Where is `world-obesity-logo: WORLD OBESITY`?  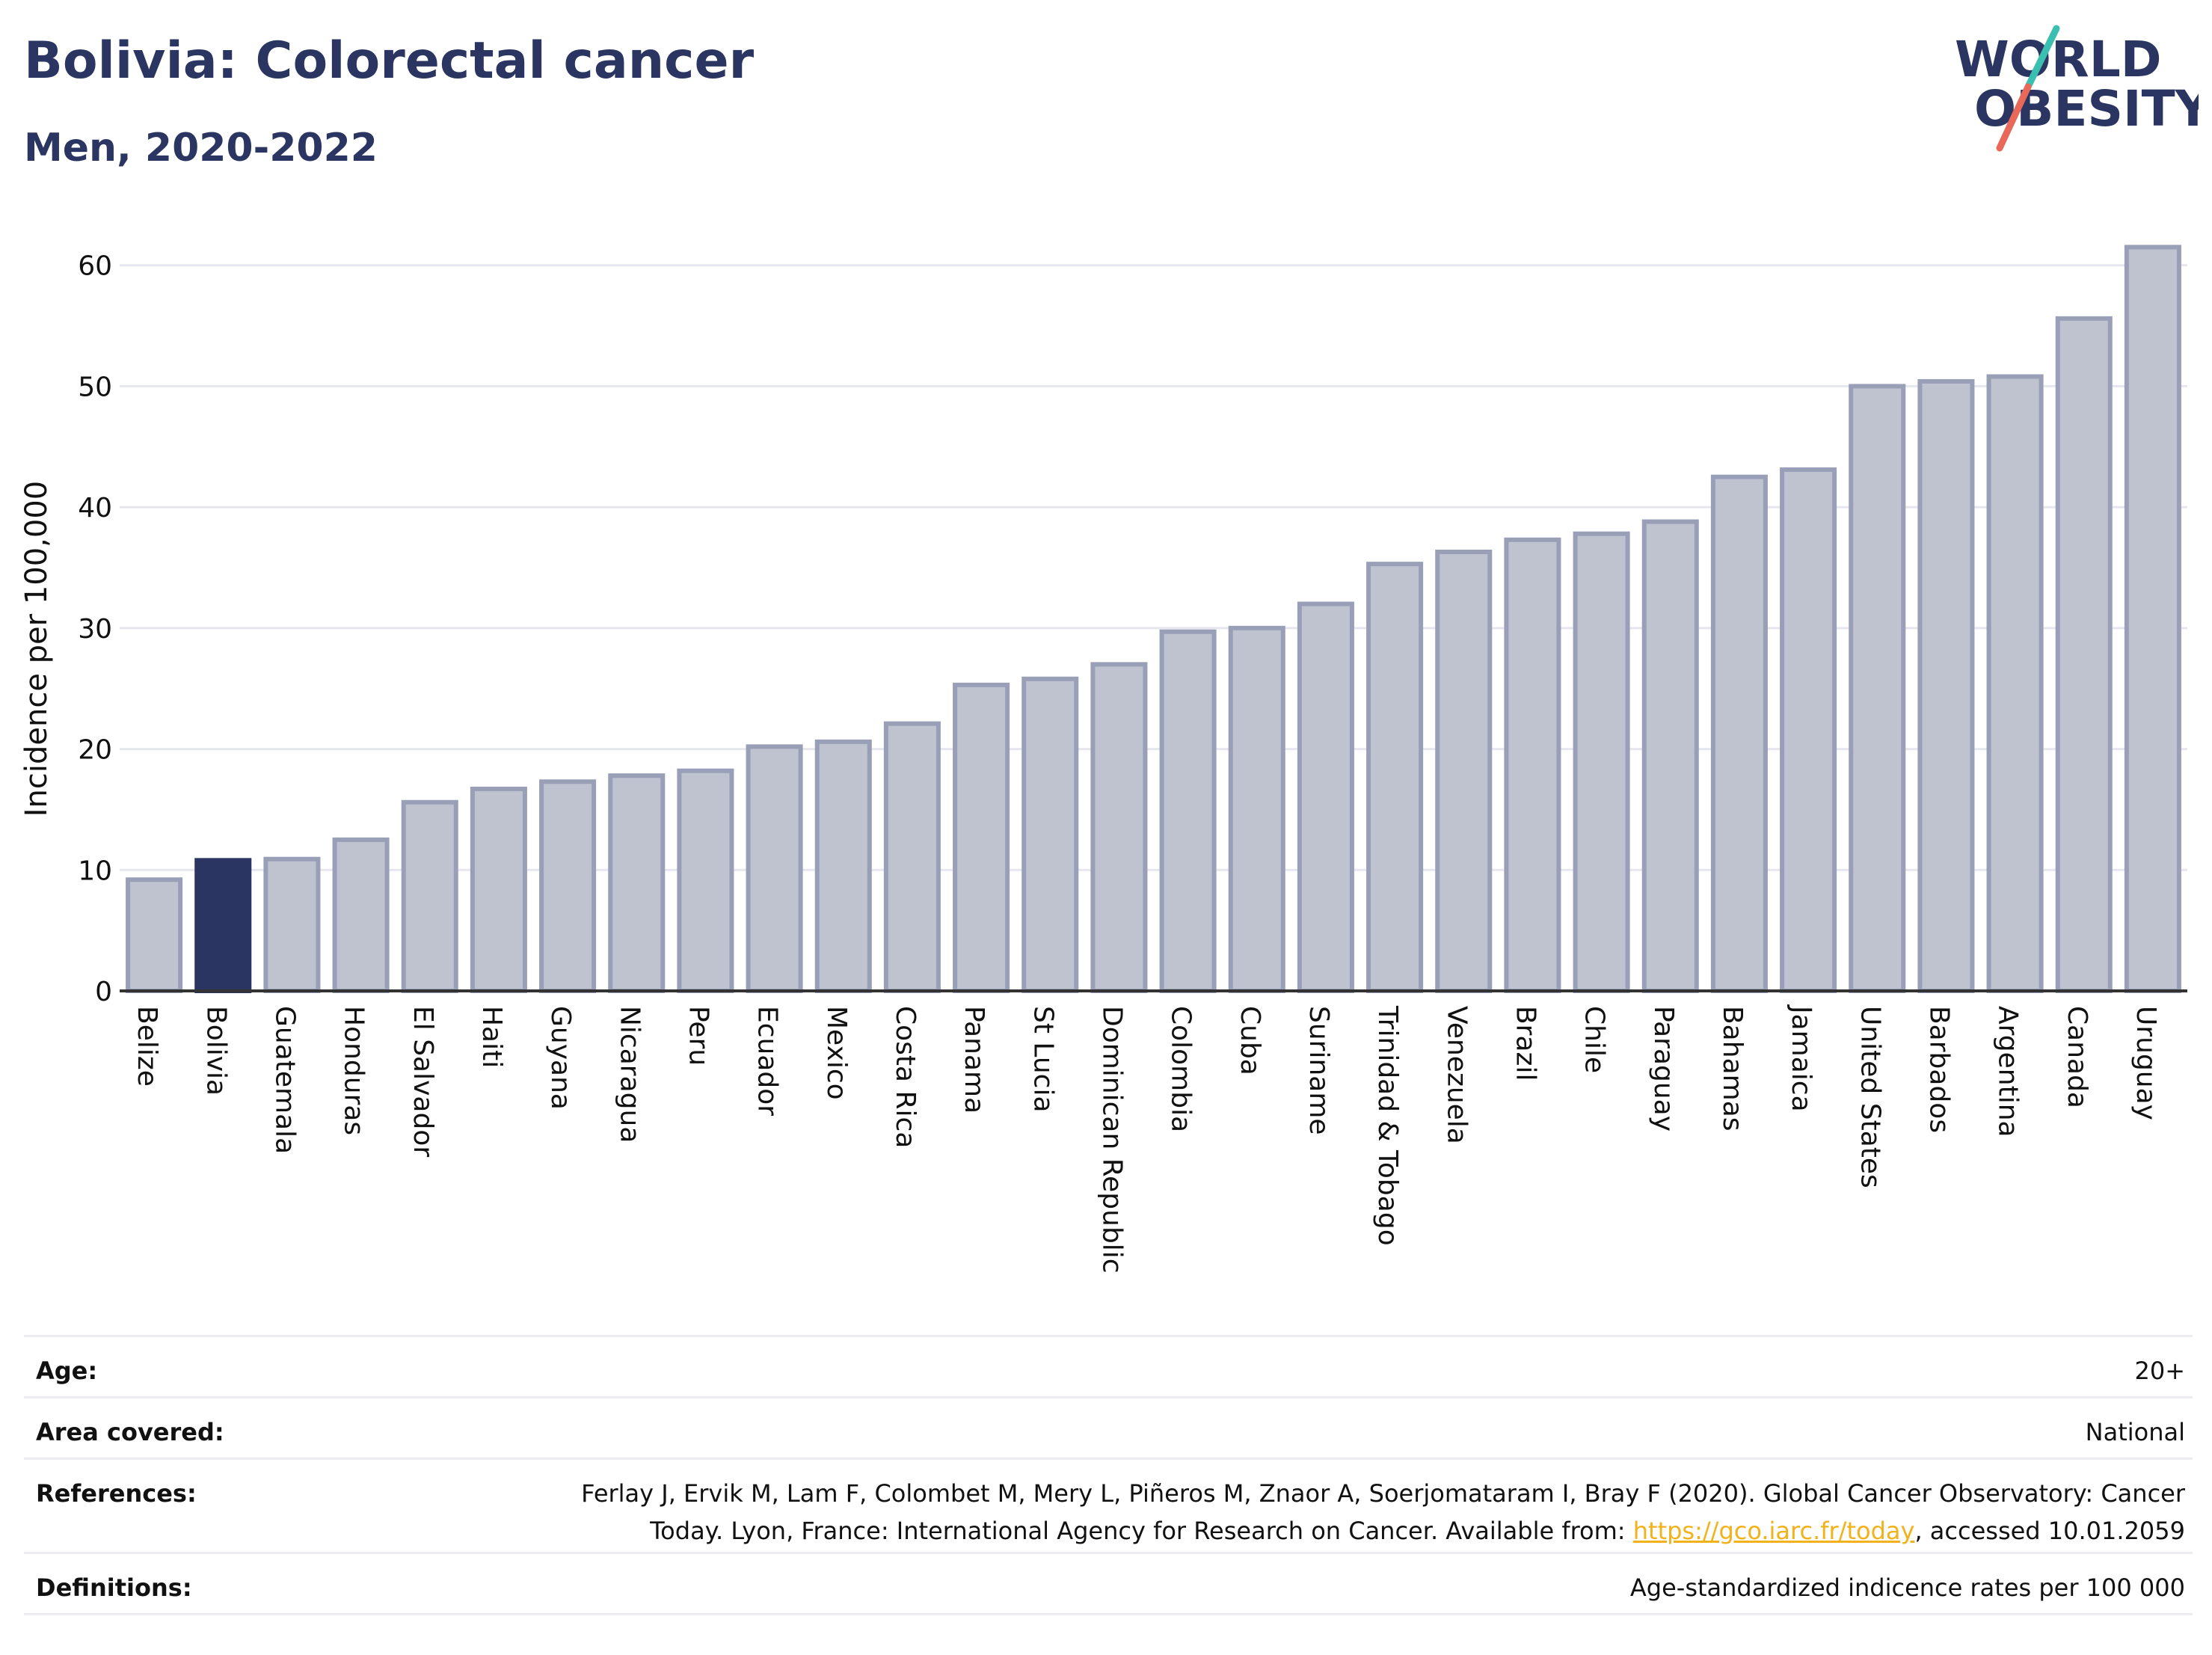
world-obesity-logo: WORLD OBESITY is located at coordinates (2077, 88).